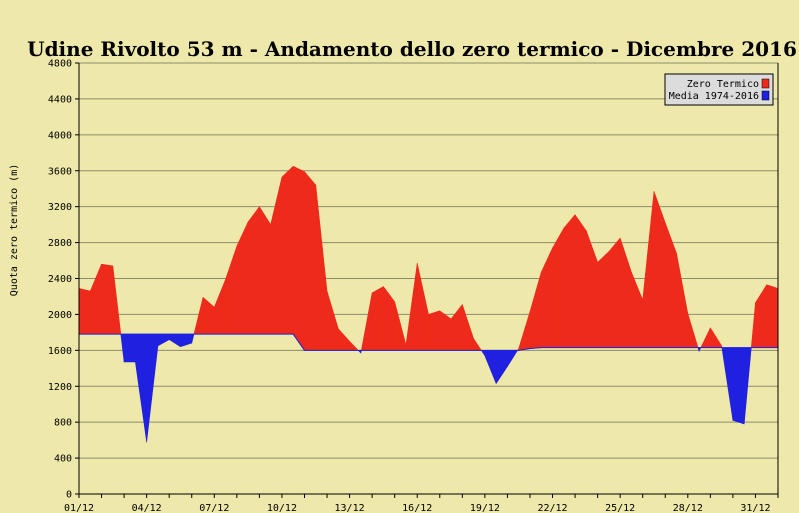 This screenshot has height=513, width=799. Describe the element at coordinates (60, 64) in the screenshot. I see `y-tick-label: 4800` at that location.